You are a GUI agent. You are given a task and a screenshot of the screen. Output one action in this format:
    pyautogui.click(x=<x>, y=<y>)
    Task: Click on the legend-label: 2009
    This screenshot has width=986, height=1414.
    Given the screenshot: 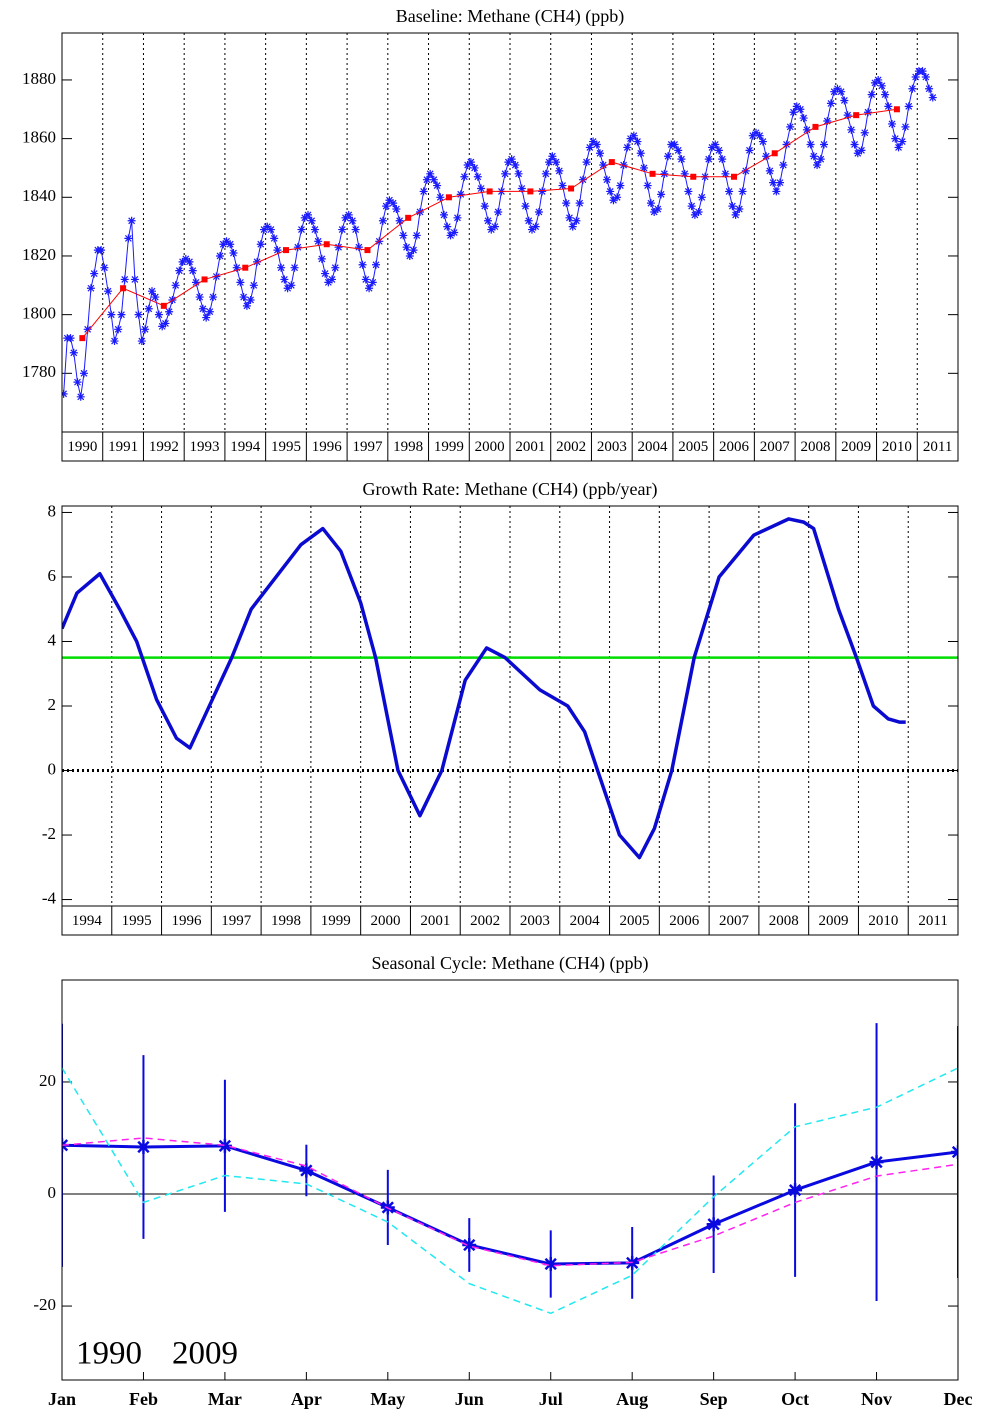 What is the action you would take?
    pyautogui.click(x=205, y=1354)
    